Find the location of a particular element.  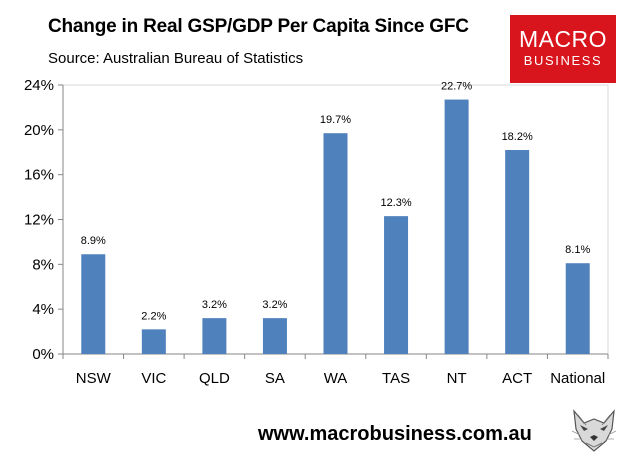

website-url: www.macrobusiness.com.au is located at coordinates (395, 434).